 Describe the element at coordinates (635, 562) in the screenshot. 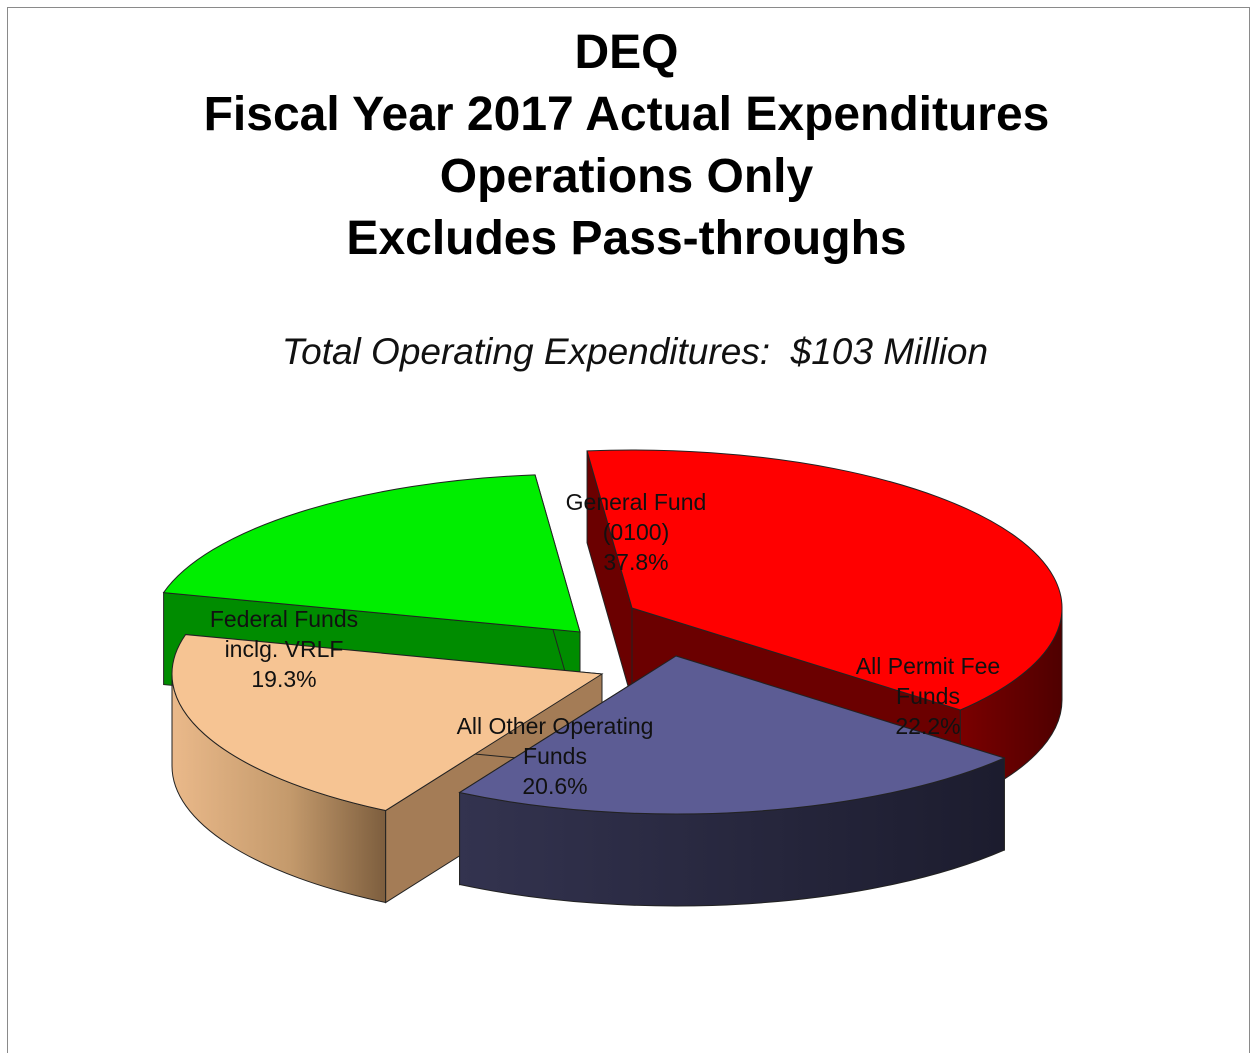

I see `slice-label-0-line-2: 37.8%` at that location.